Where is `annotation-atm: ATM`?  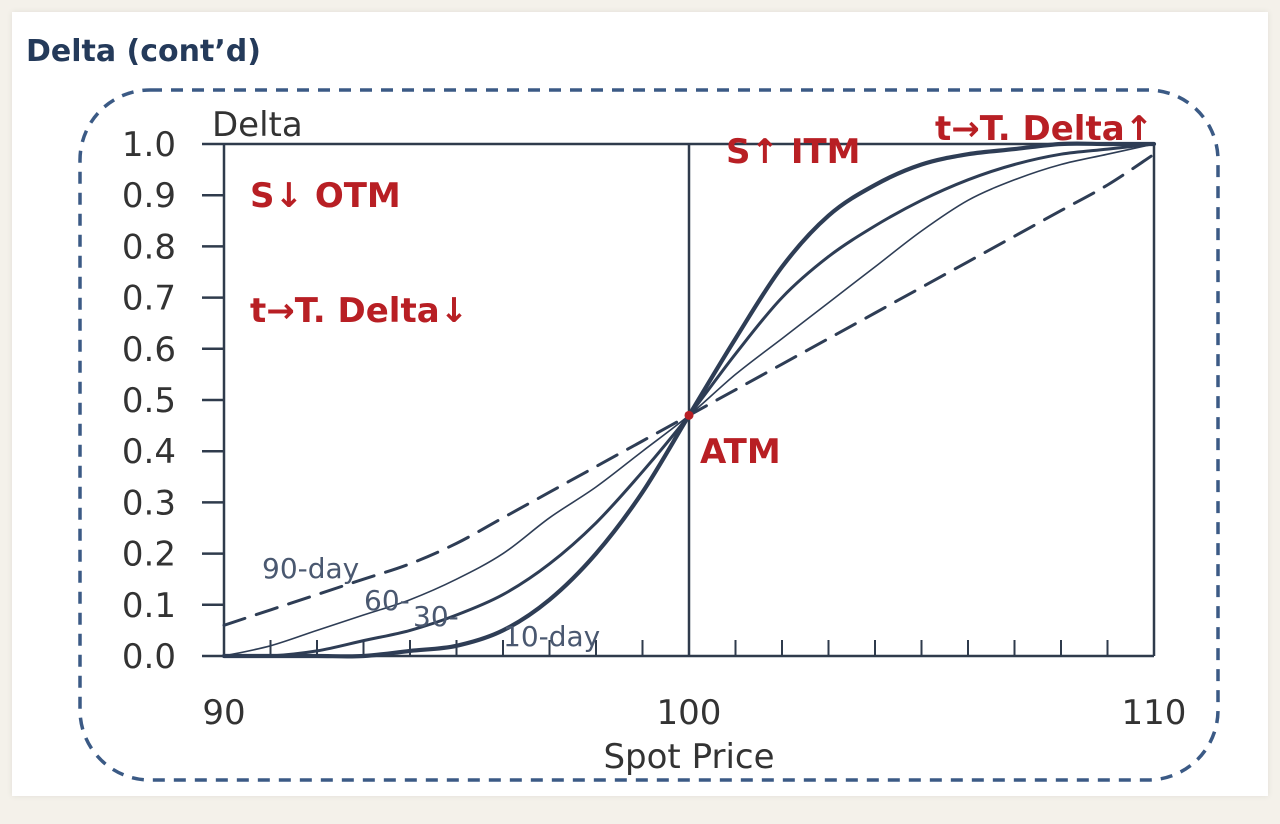
annotation-atm: ATM is located at coordinates (740, 452).